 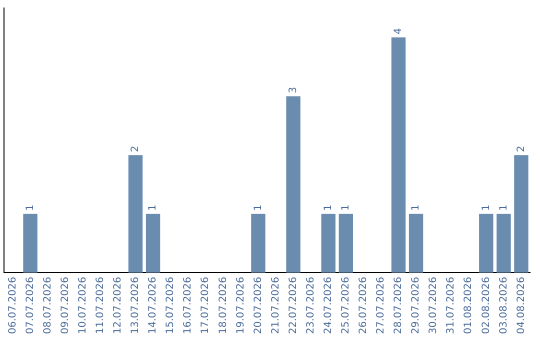 What do you see at coordinates (258, 305) in the screenshot?
I see `x-tick-label: 20.07.2026` at bounding box center [258, 305].